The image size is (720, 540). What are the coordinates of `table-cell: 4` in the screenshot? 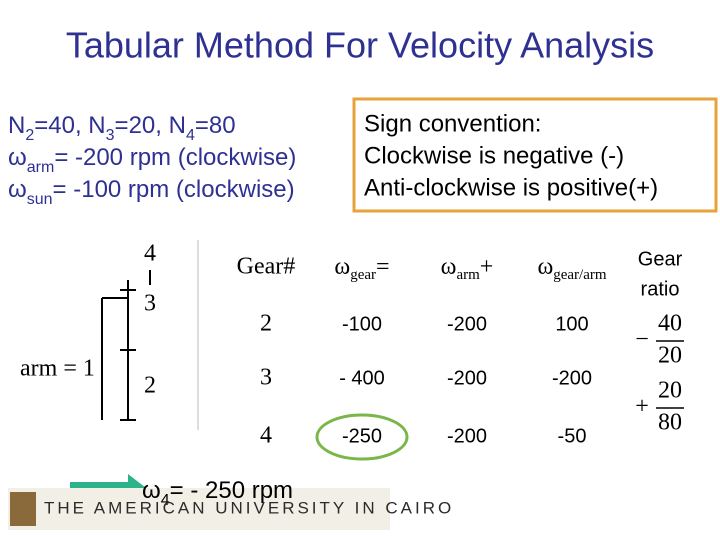 It's located at (266, 436).